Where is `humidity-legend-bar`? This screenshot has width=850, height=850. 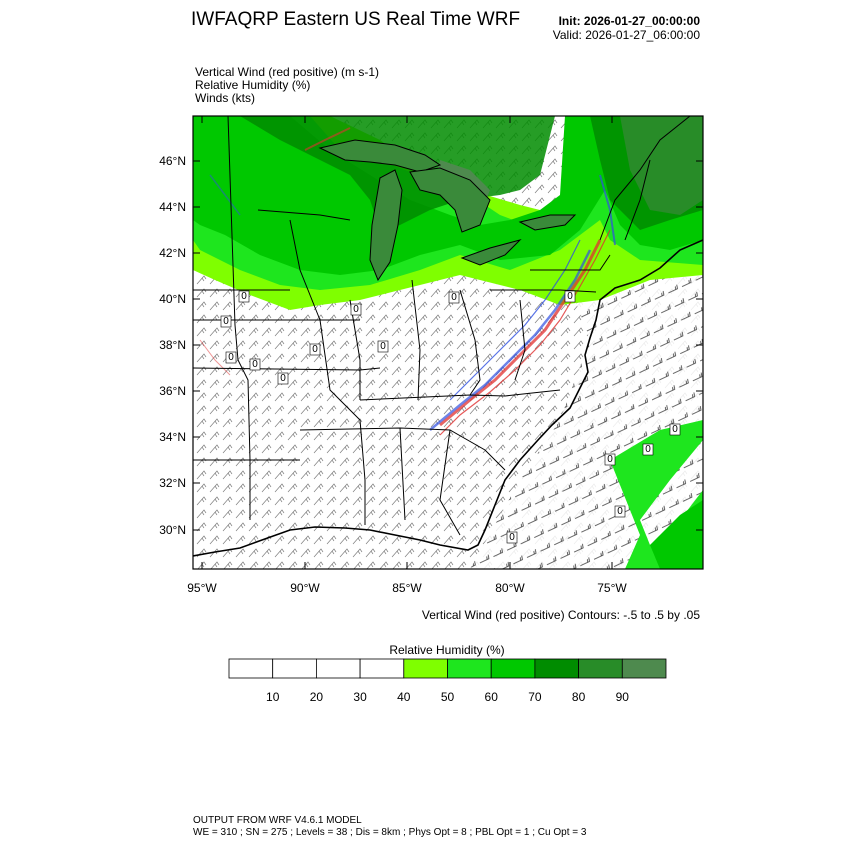
humidity-legend-bar is located at coordinates (447, 668).